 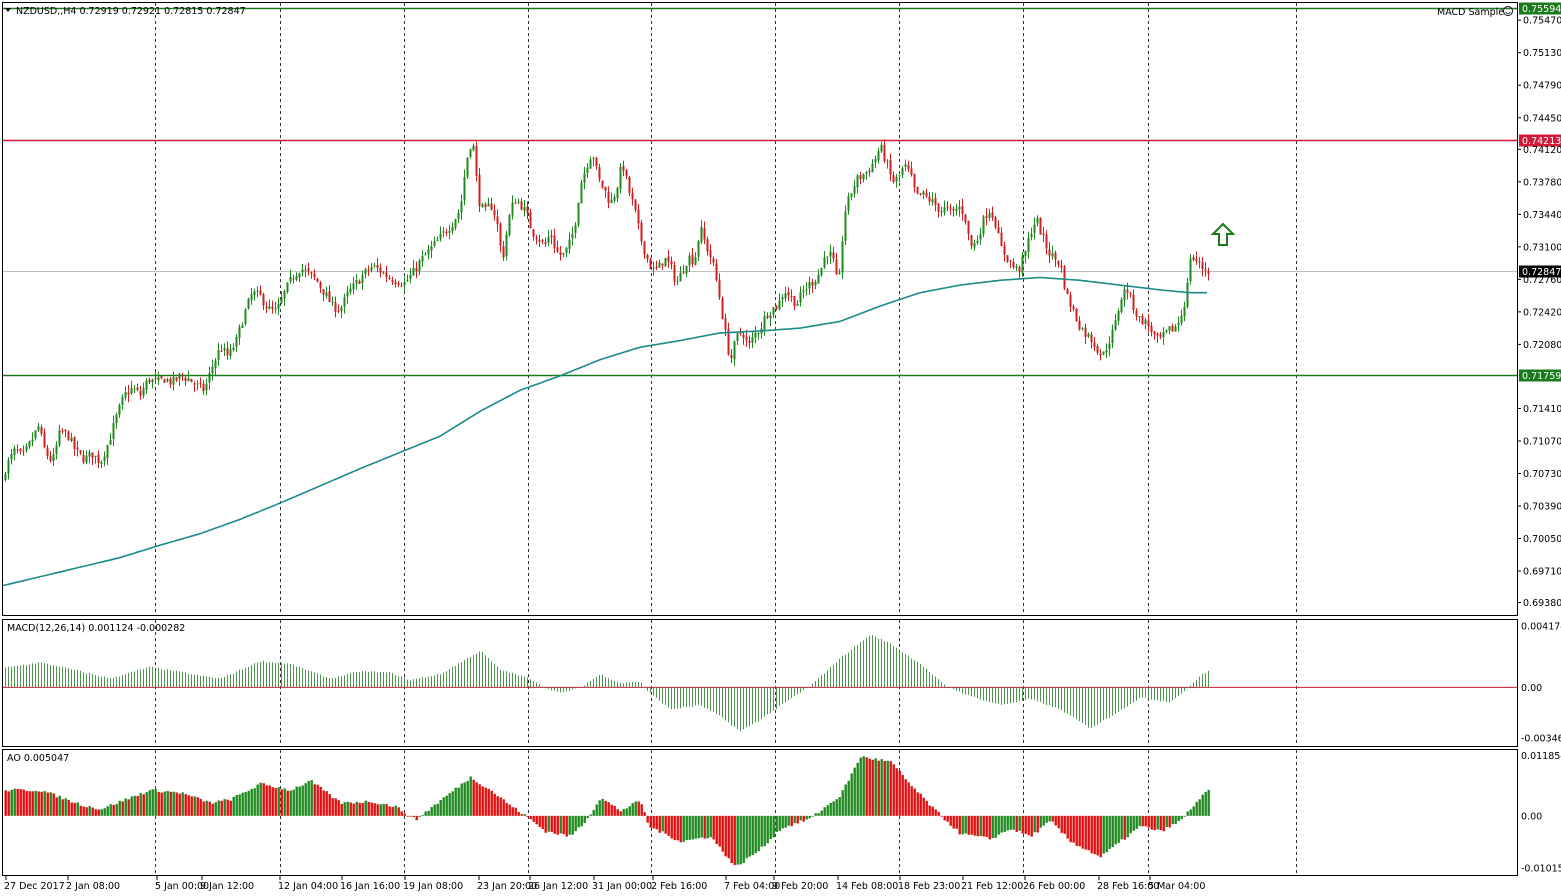 What do you see at coordinates (1223, 234) in the screenshot?
I see `buy-arrow-icon` at bounding box center [1223, 234].